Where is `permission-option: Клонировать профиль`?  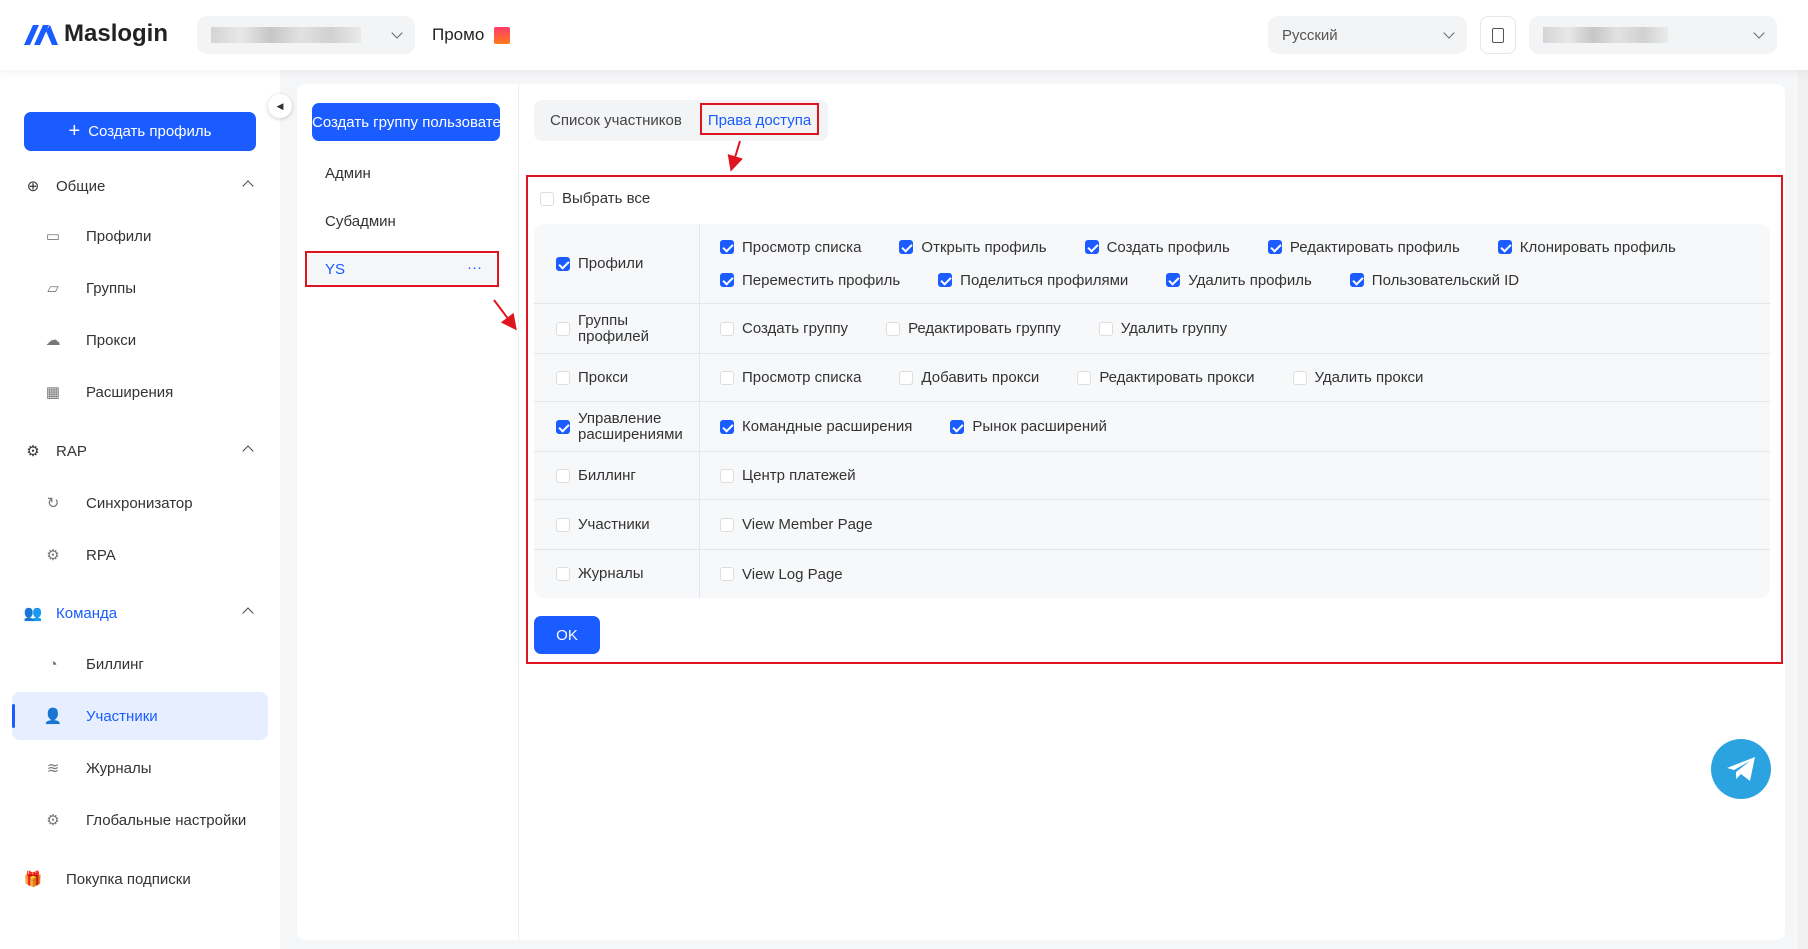 permission-option: Клонировать профиль is located at coordinates (1586, 247).